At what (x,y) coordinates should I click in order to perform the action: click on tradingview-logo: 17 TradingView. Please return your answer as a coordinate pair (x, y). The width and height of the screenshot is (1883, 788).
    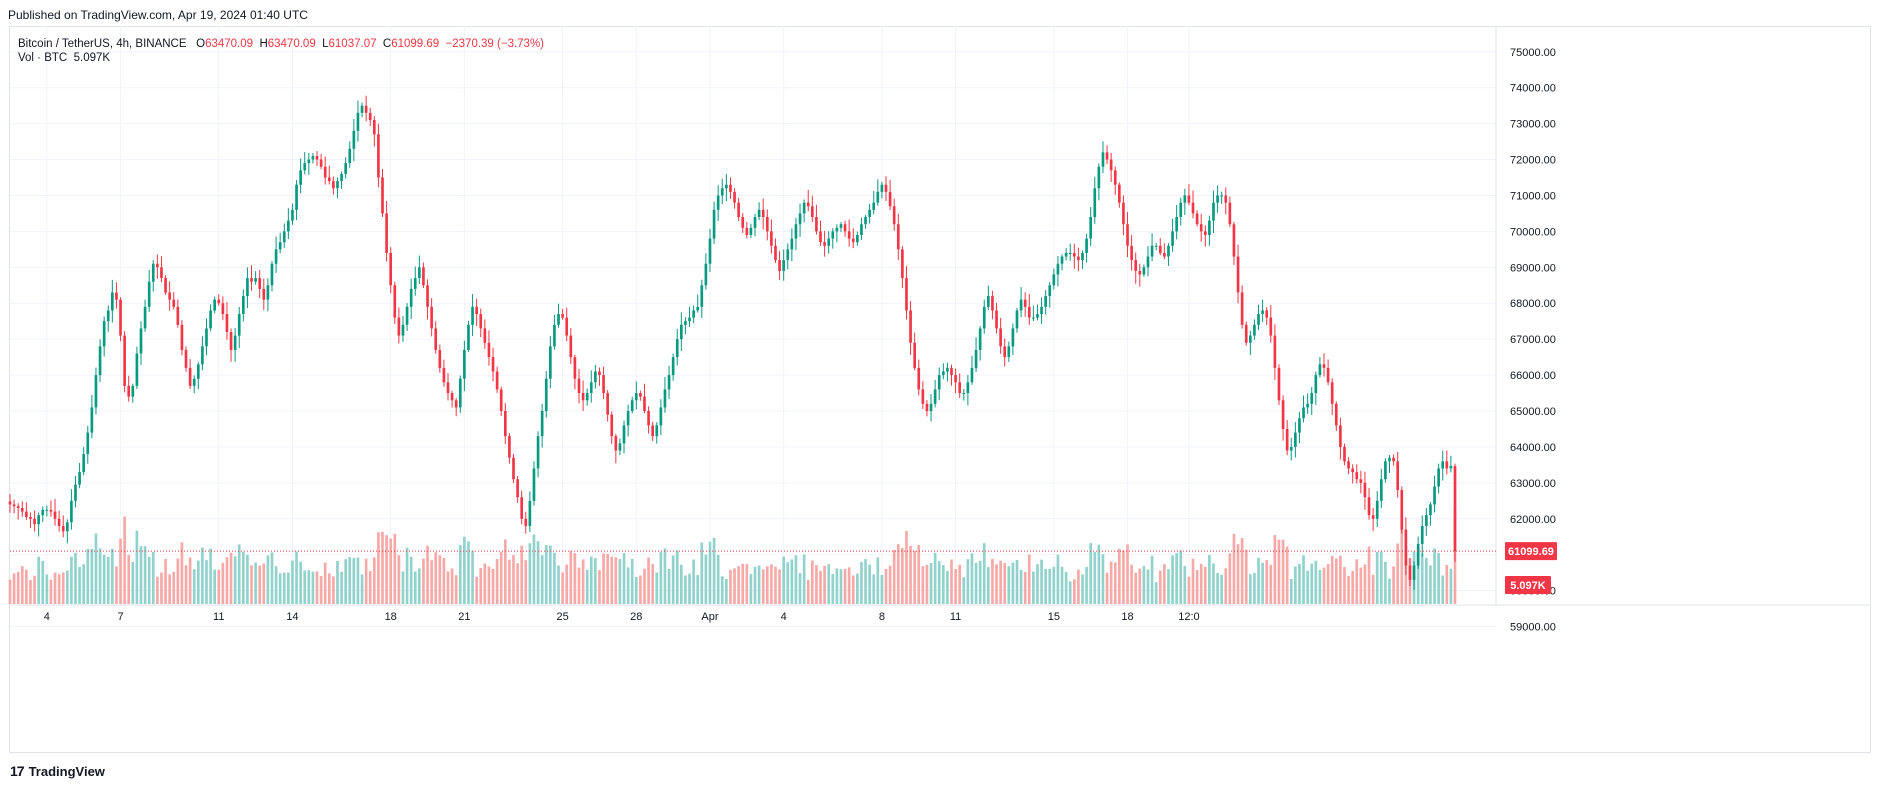
    Looking at the image, I should click on (57, 771).